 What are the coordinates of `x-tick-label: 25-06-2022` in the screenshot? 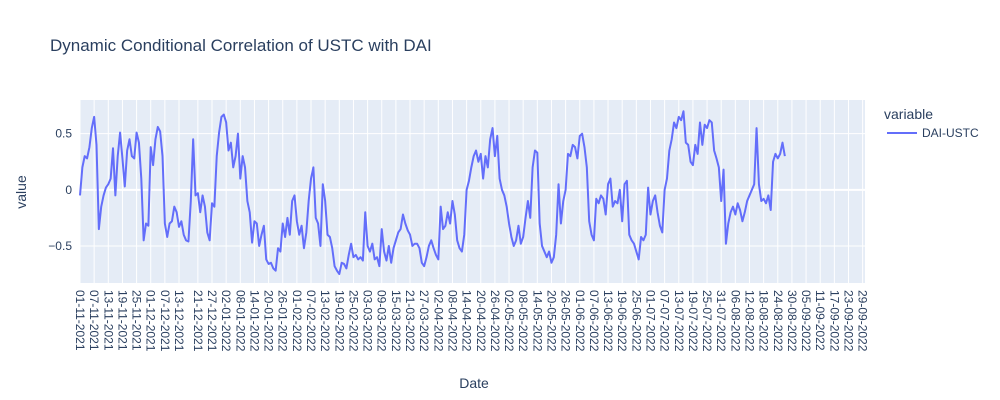 It's located at (636, 321).